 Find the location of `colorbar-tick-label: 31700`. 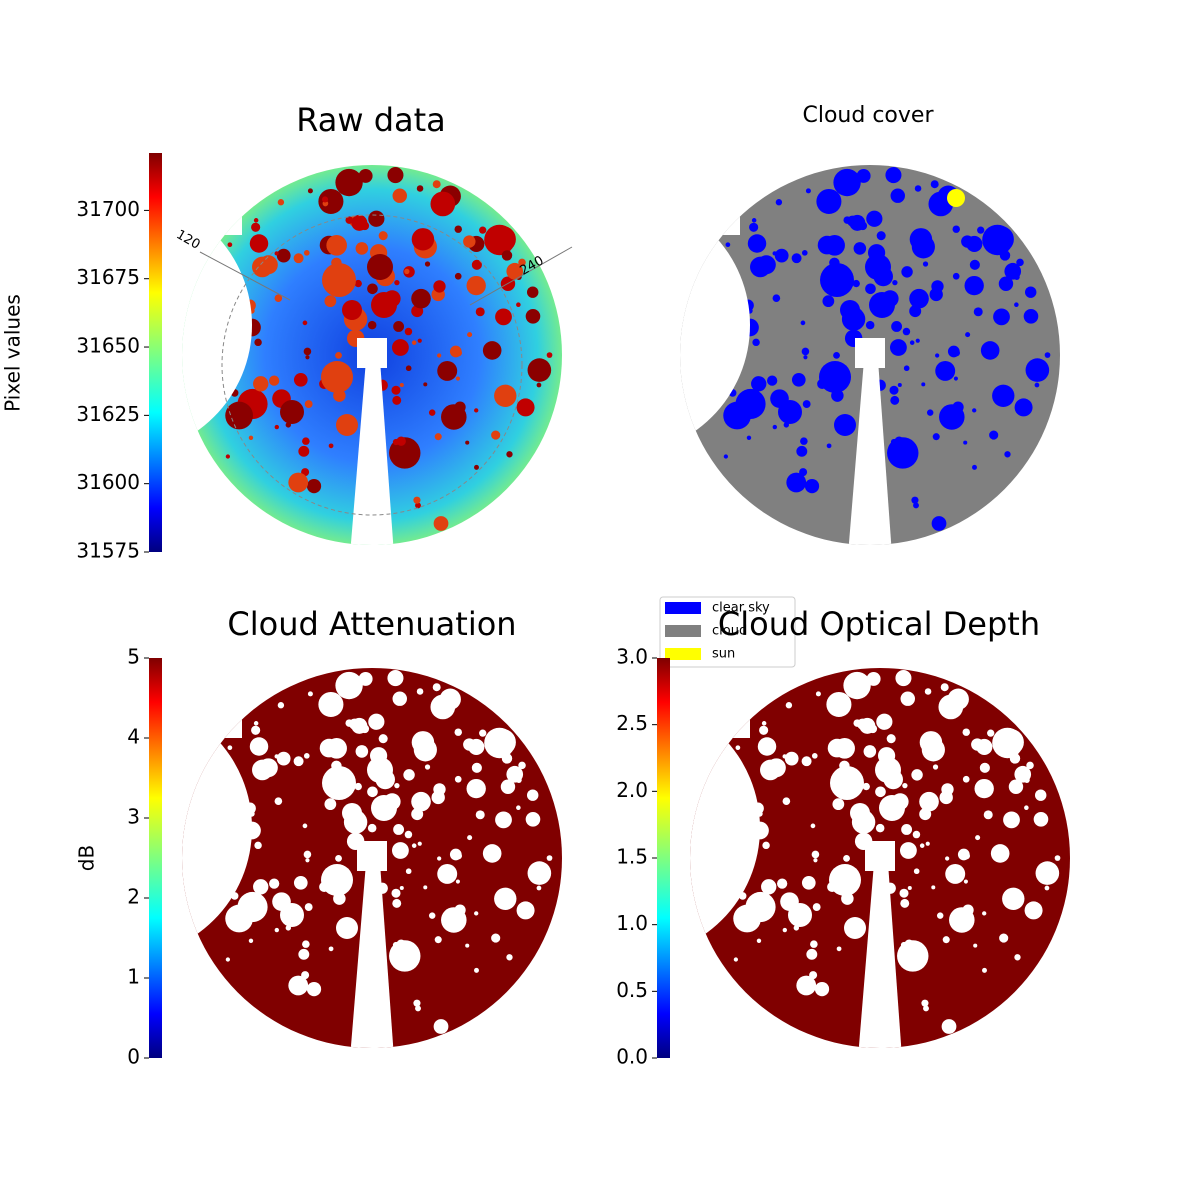

colorbar-tick-label: 31700 is located at coordinates (108, 209).